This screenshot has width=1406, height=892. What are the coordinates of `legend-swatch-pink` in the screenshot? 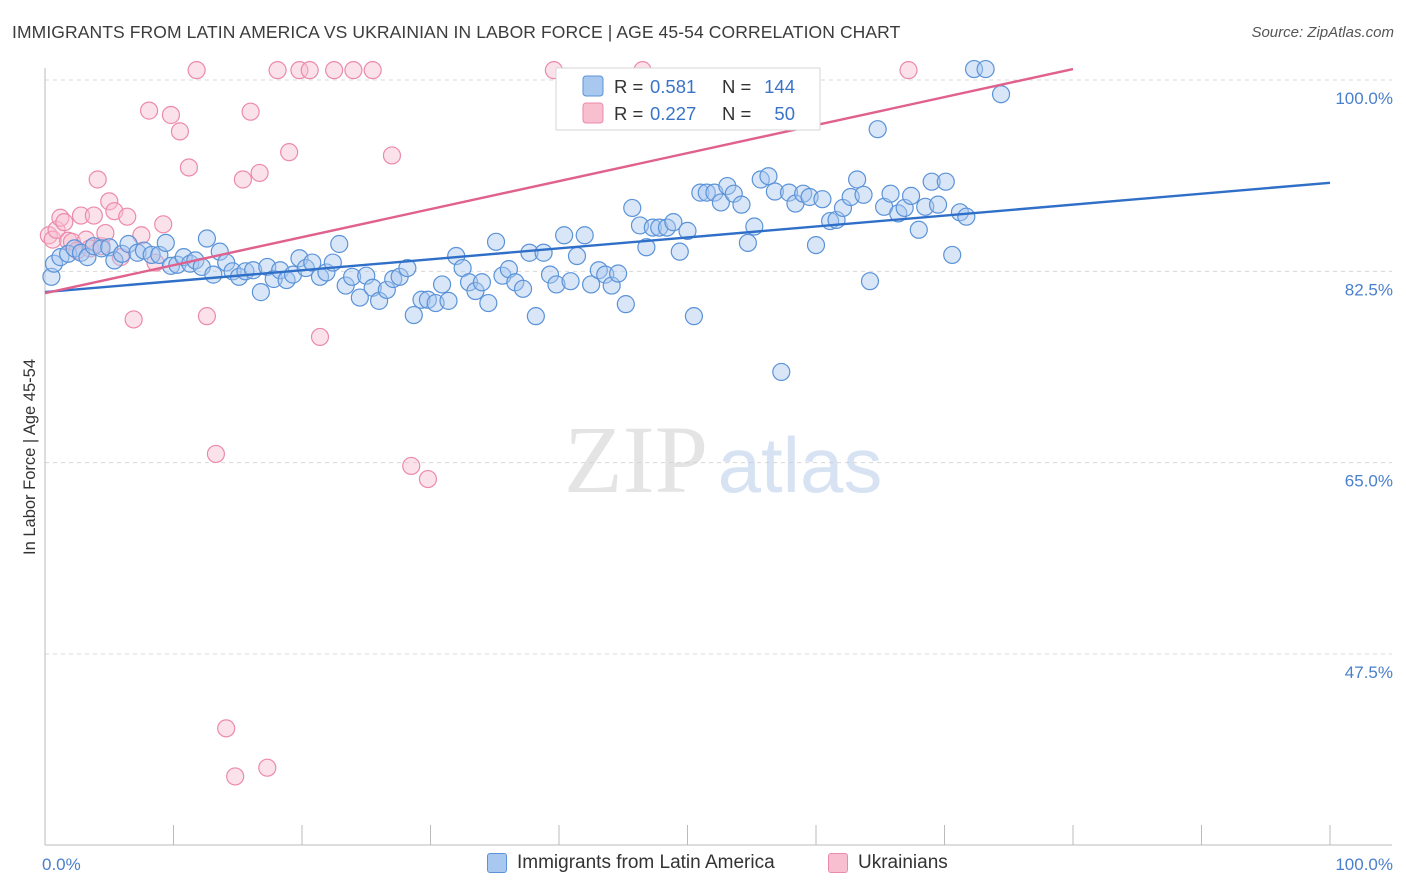 It's located at (838, 863).